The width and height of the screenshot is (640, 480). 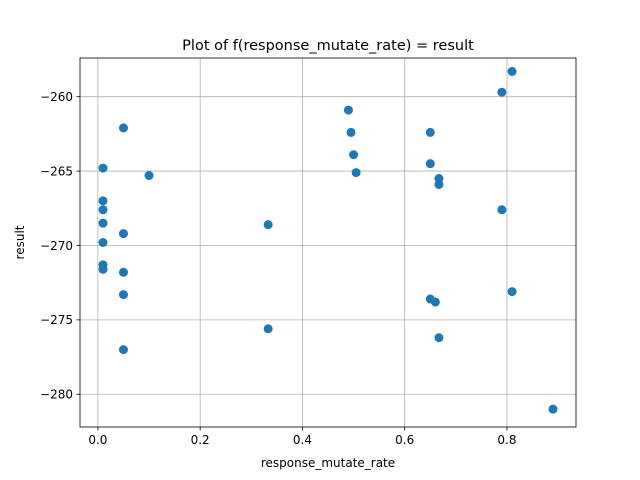 I want to click on x-tick-label: 0.8, so click(x=506, y=440).